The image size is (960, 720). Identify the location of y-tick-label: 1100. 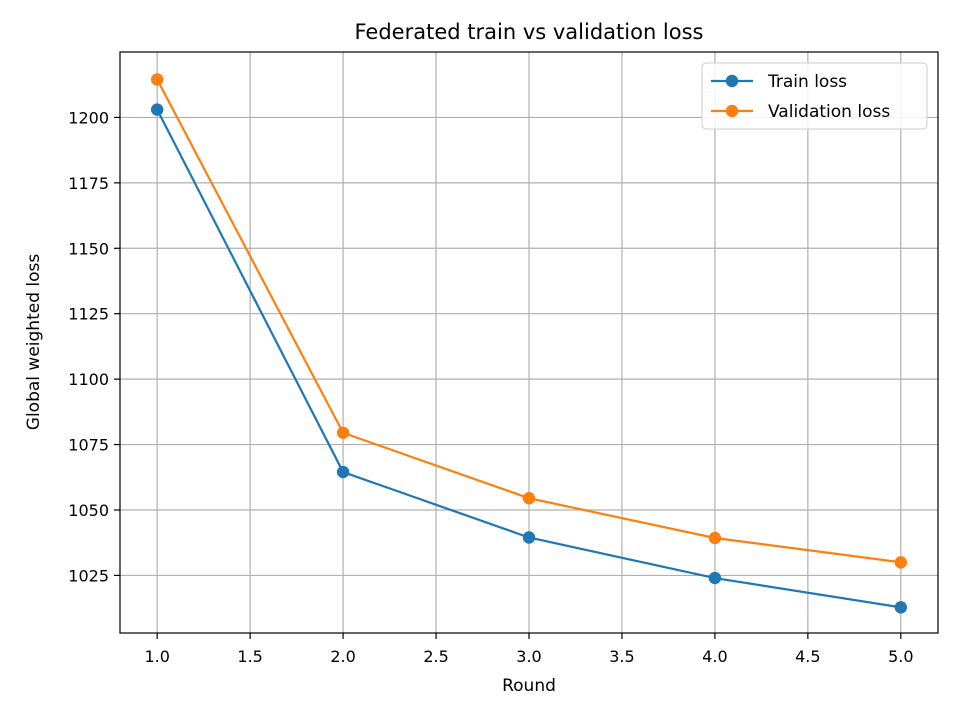
(88, 379).